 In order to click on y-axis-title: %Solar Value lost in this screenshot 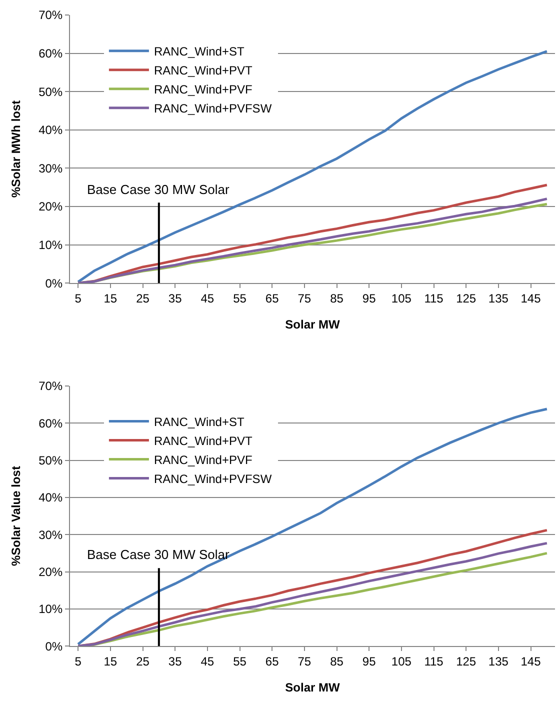, I will do `click(15, 516)`.